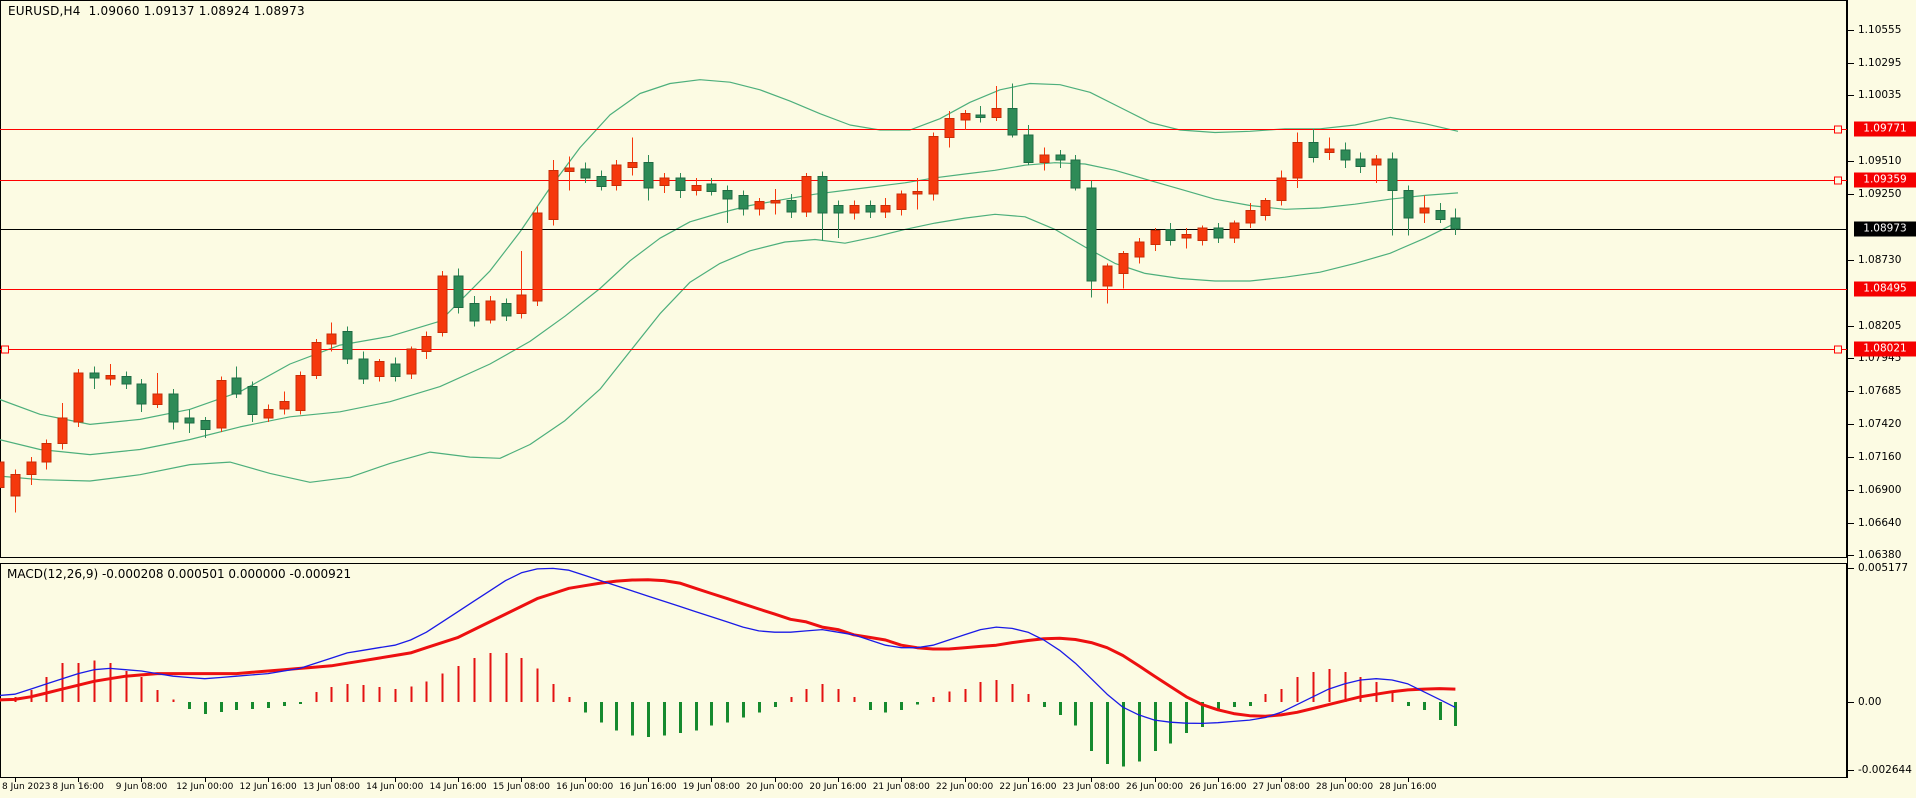 The width and height of the screenshot is (1916, 798). I want to click on macd-histogram, so click(728, 709).